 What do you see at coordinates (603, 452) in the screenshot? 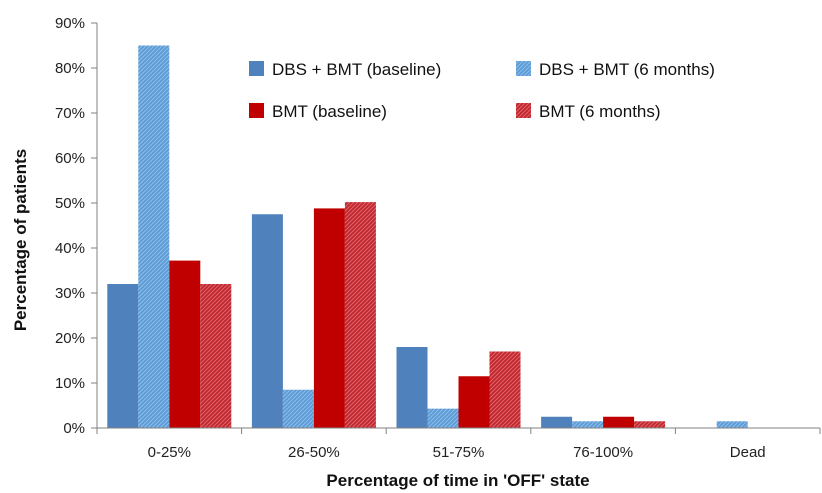
I see `x-tick-label: 76-100%` at bounding box center [603, 452].